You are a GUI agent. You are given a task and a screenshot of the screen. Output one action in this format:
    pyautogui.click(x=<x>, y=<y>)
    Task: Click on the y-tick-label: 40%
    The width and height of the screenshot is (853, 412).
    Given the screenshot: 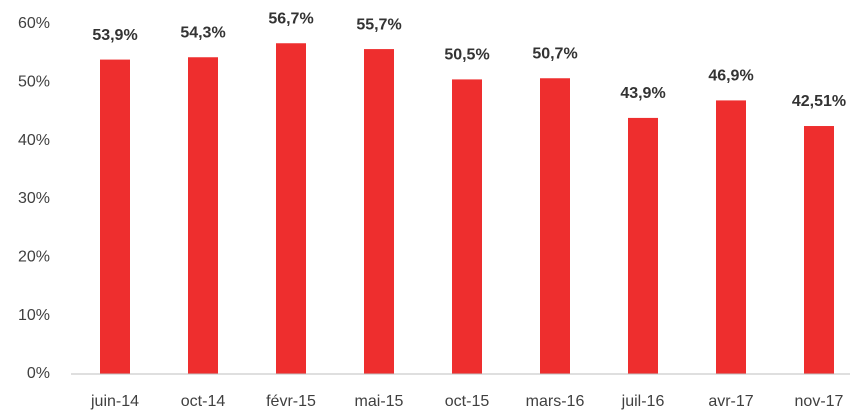 What is the action you would take?
    pyautogui.click(x=34, y=140)
    